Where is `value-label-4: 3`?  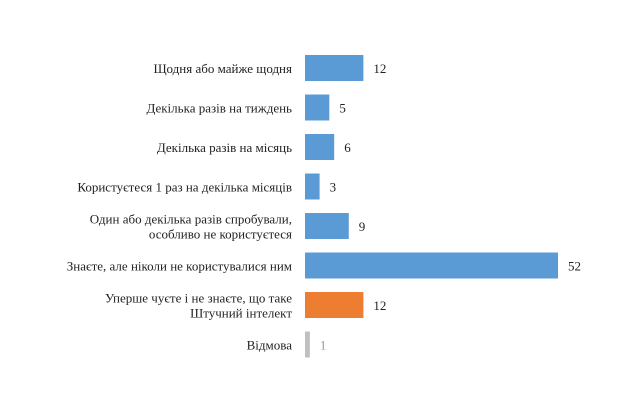
value-label-4: 3 is located at coordinates (333, 187).